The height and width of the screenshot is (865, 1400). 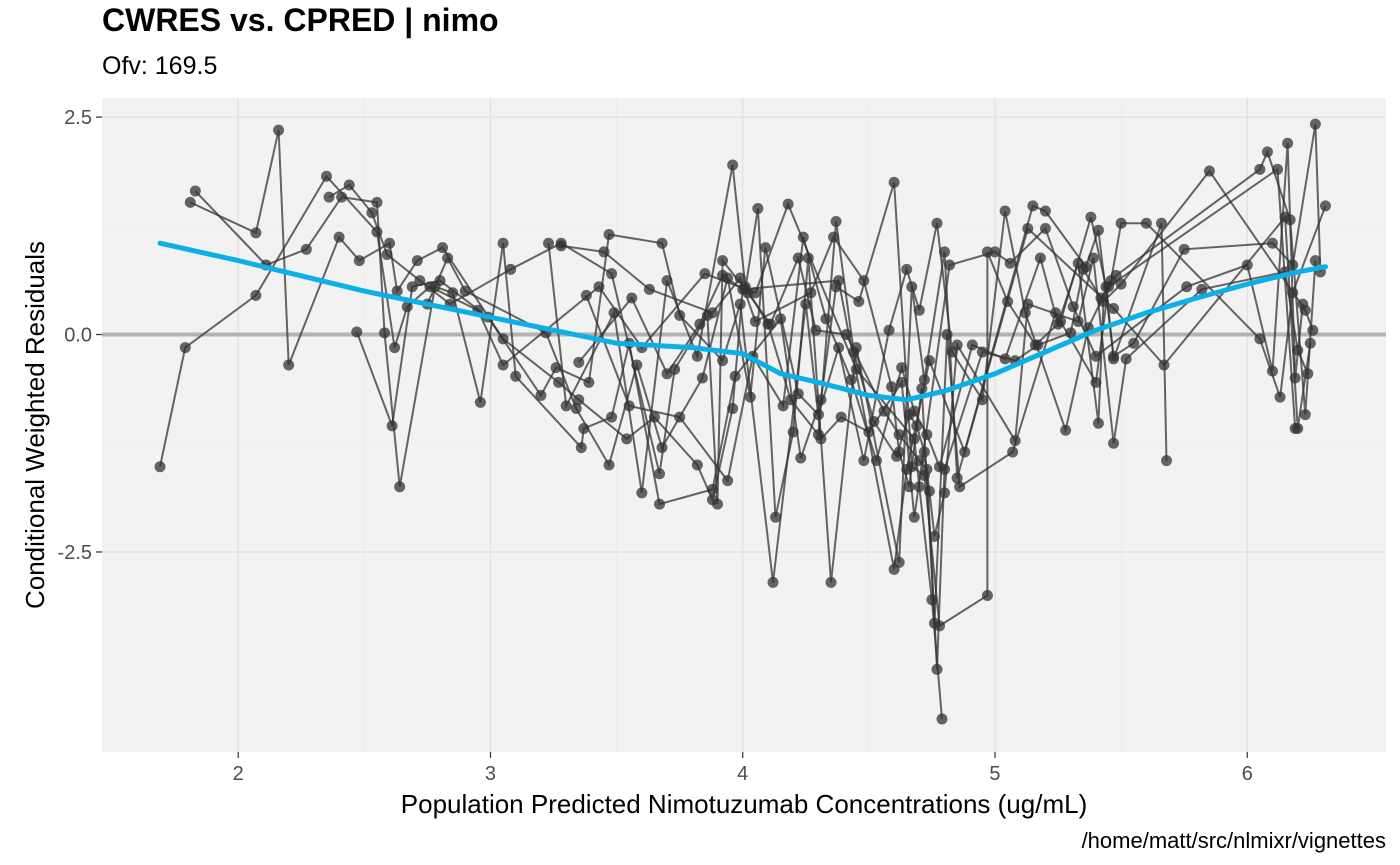 I want to click on y-axis-ticks: -2.5 0.0 2.5, so click(x=80, y=335).